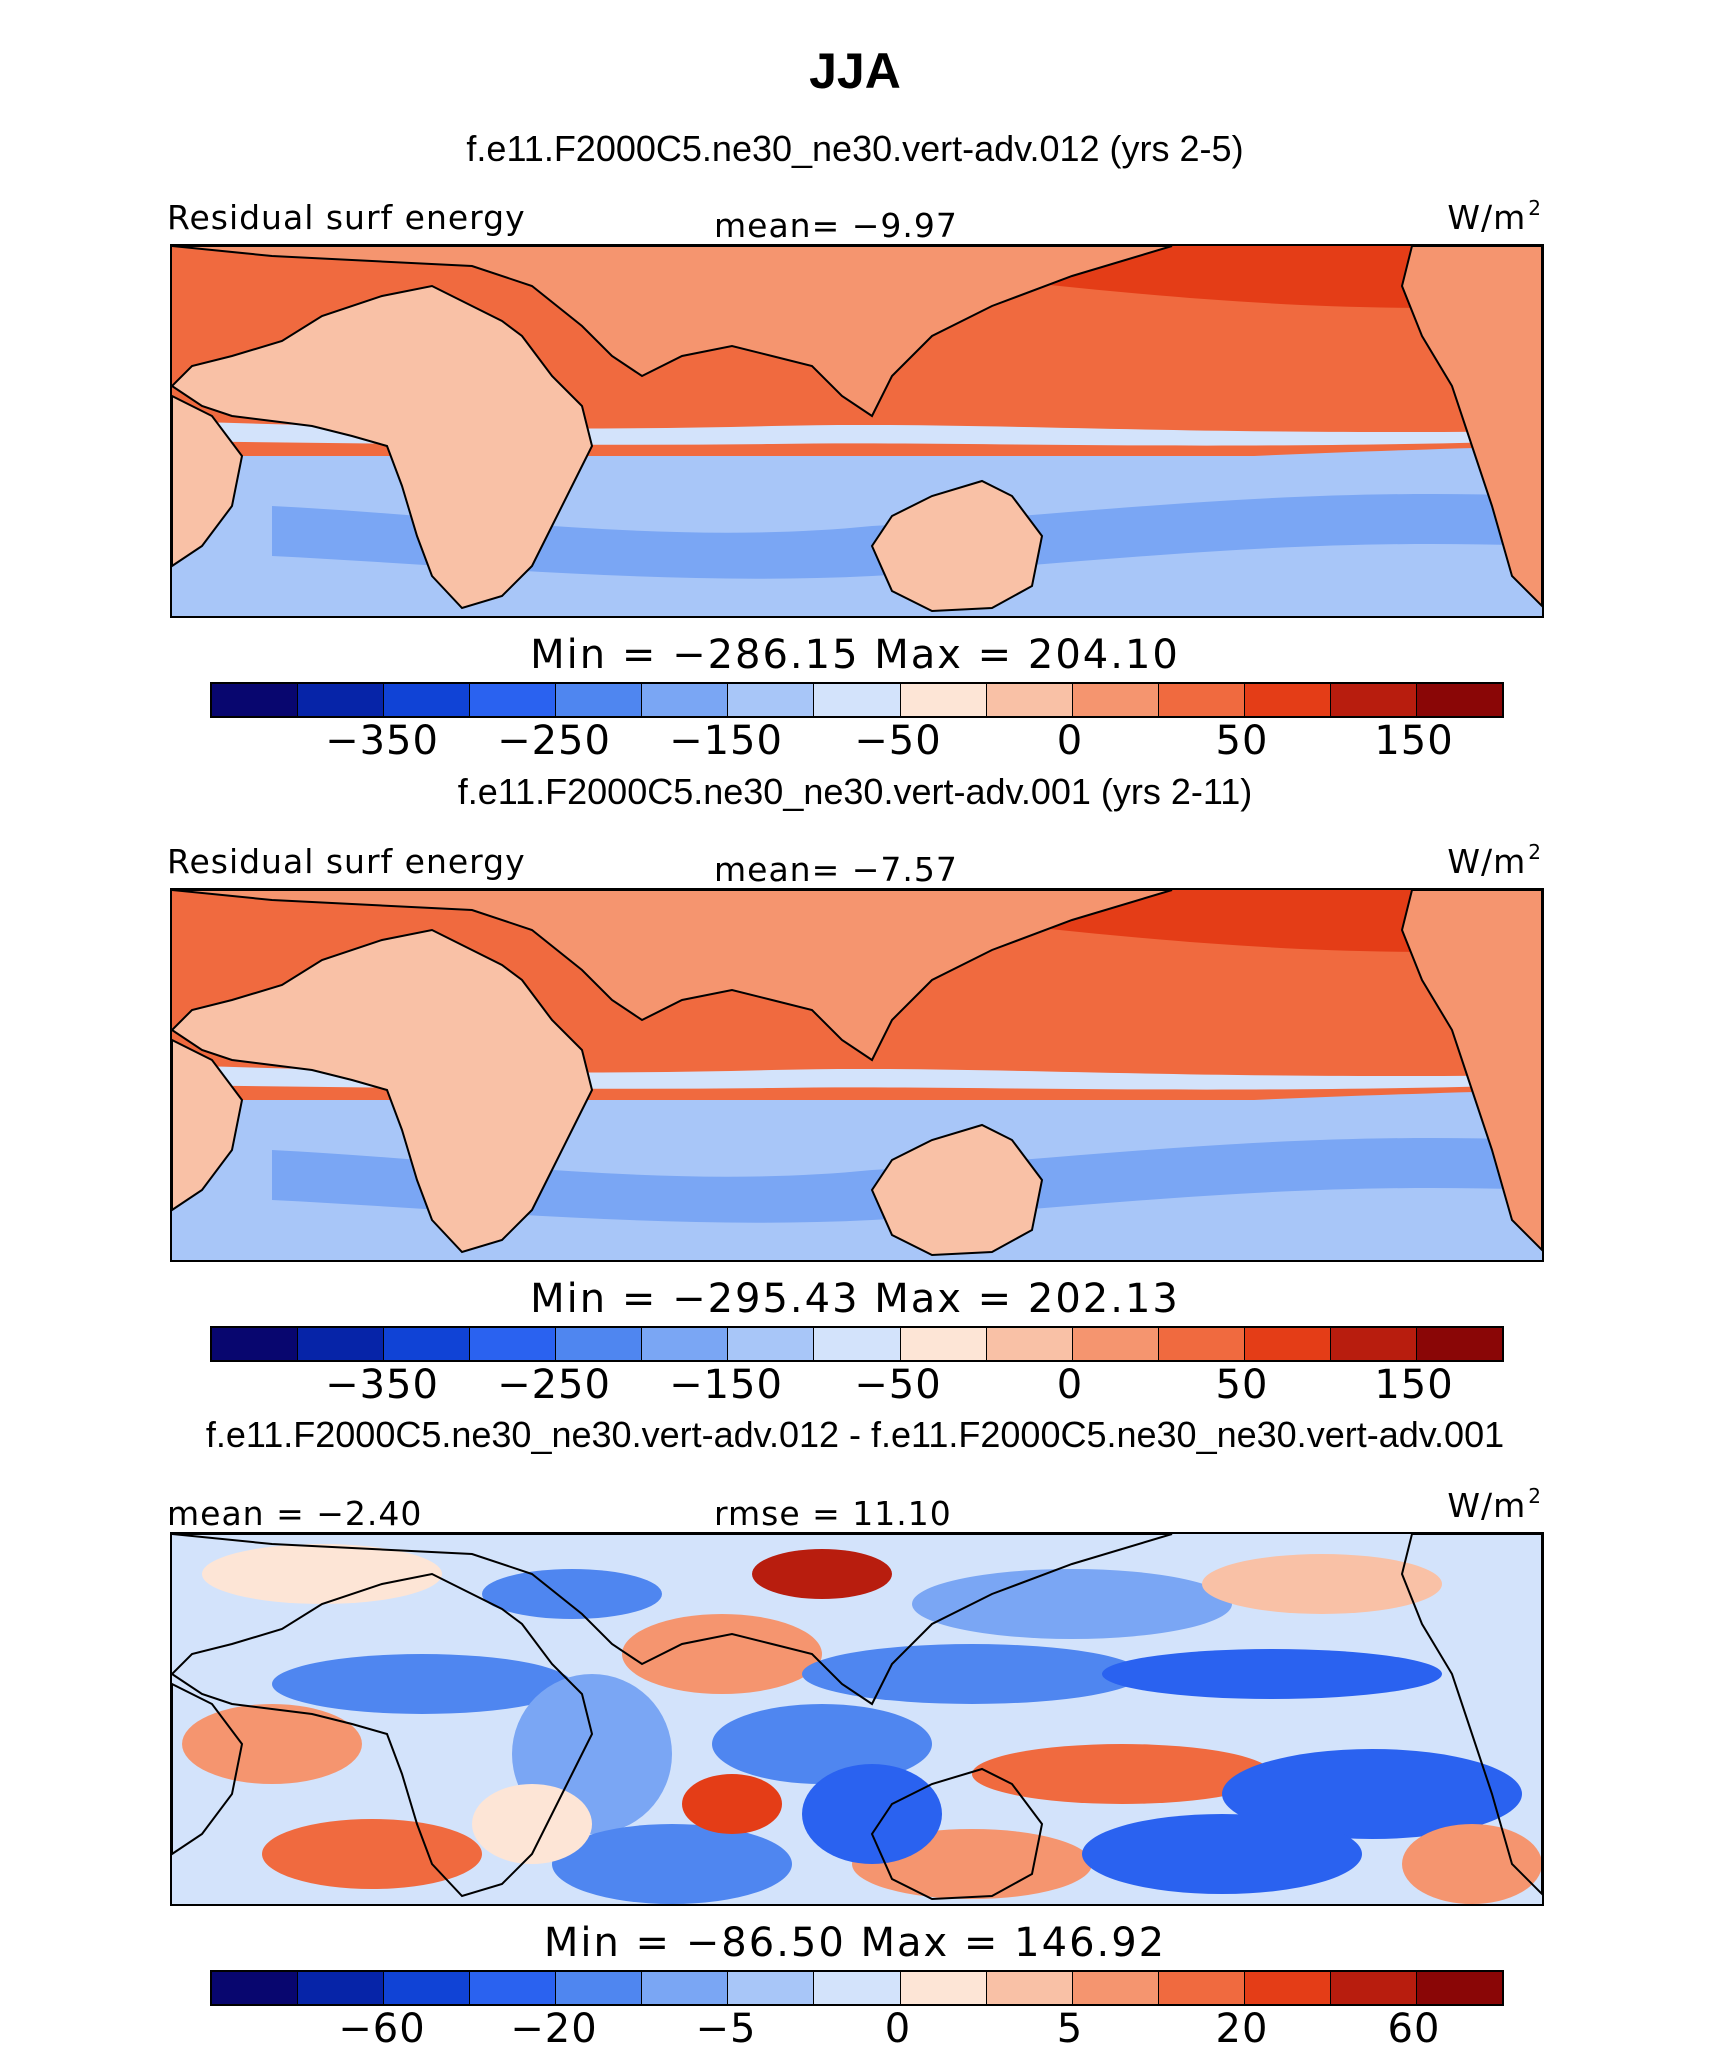  I want to click on panel1-map, so click(857, 431).